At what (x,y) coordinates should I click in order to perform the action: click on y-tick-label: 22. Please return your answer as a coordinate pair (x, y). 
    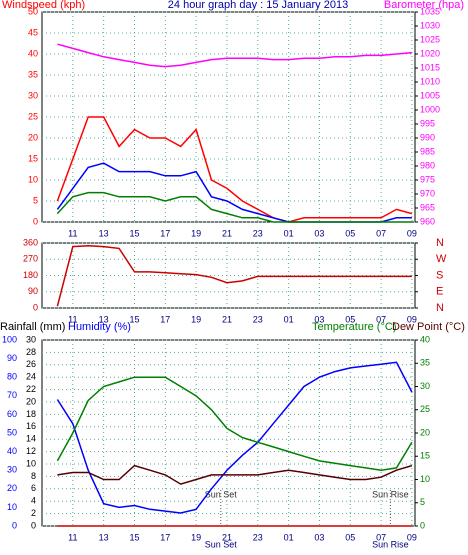
    Looking at the image, I should click on (31, 389).